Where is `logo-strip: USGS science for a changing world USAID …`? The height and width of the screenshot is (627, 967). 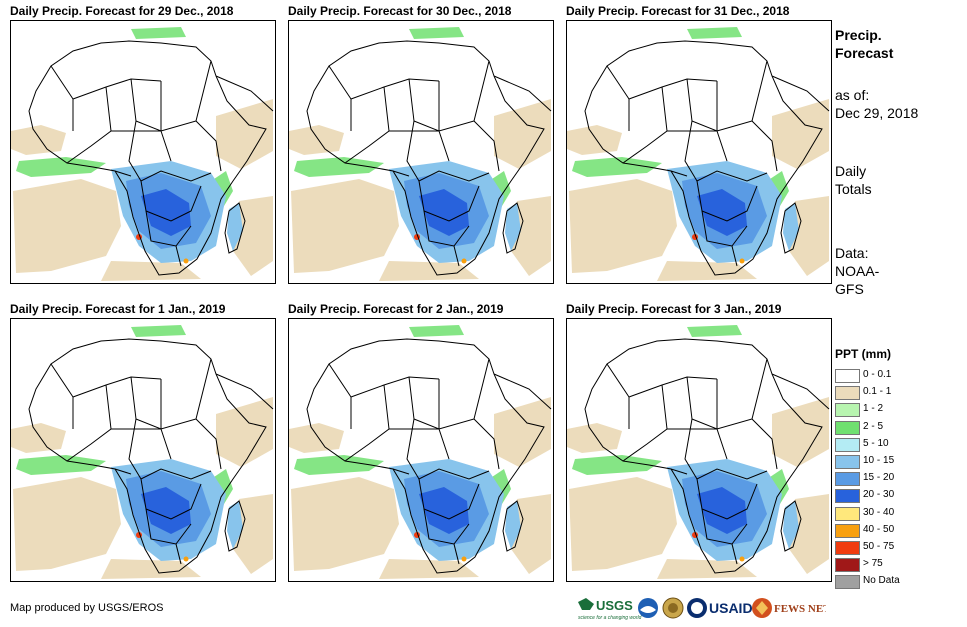
logo-strip: USGS science for a changing world USAID … is located at coordinates (703, 609).